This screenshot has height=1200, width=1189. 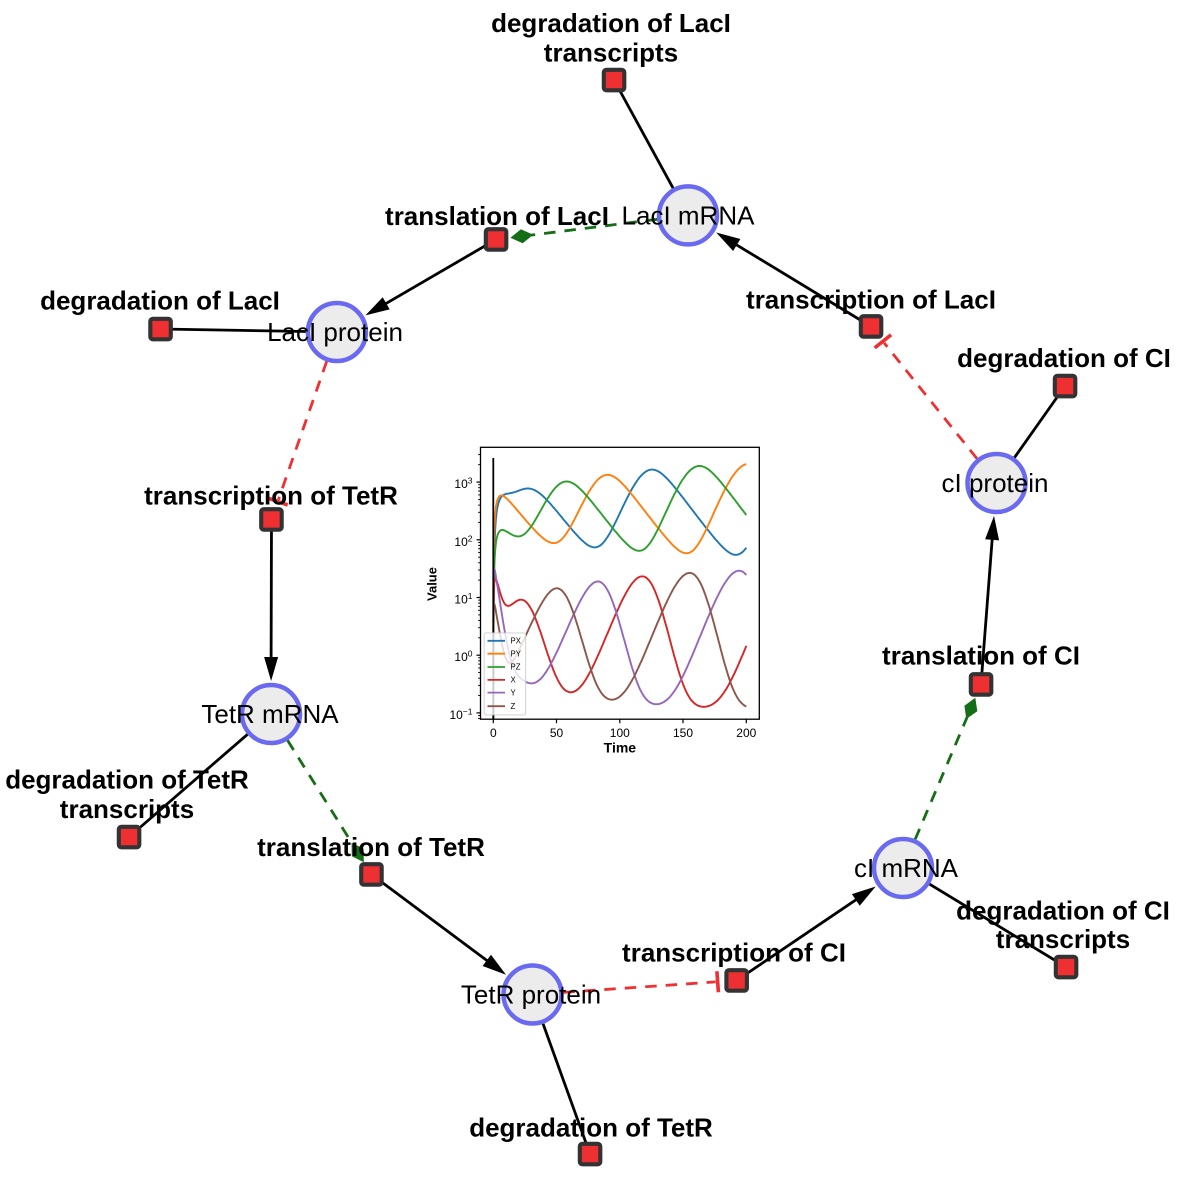 I want to click on svg-text: translation of CI, so click(x=981, y=656).